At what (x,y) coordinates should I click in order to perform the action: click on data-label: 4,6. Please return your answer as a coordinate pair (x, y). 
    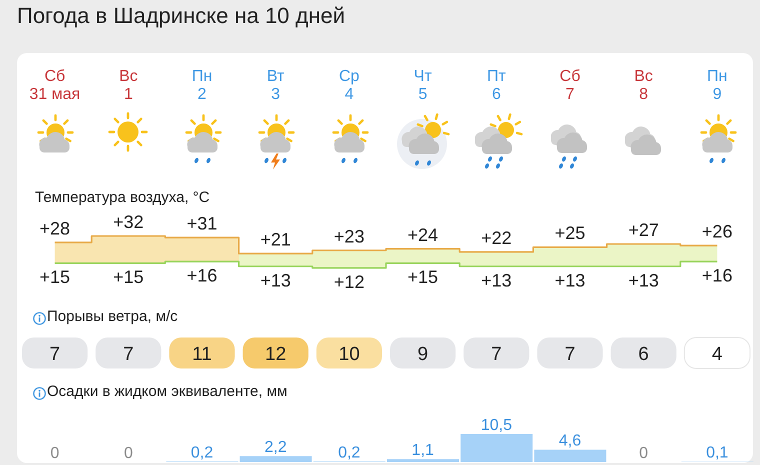
    Looking at the image, I should click on (570, 441).